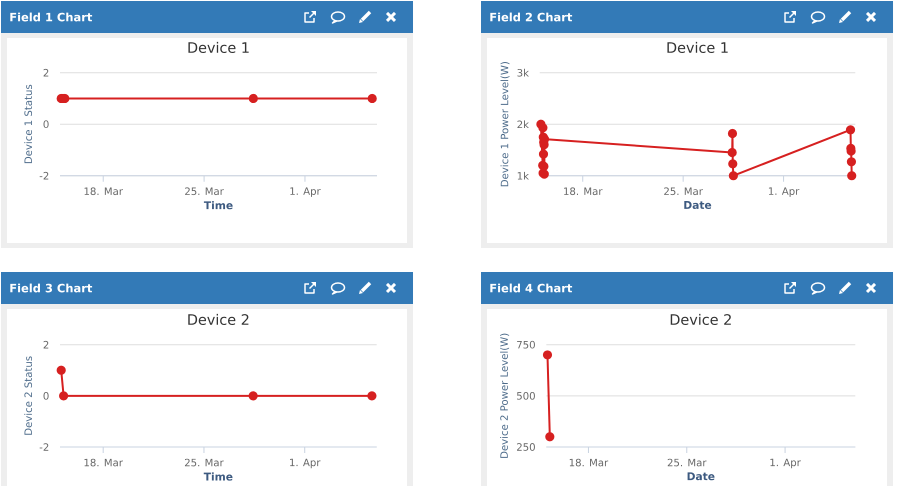 The image size is (898, 486). What do you see at coordinates (526, 396) in the screenshot?
I see `y-tick-label: 500` at bounding box center [526, 396].